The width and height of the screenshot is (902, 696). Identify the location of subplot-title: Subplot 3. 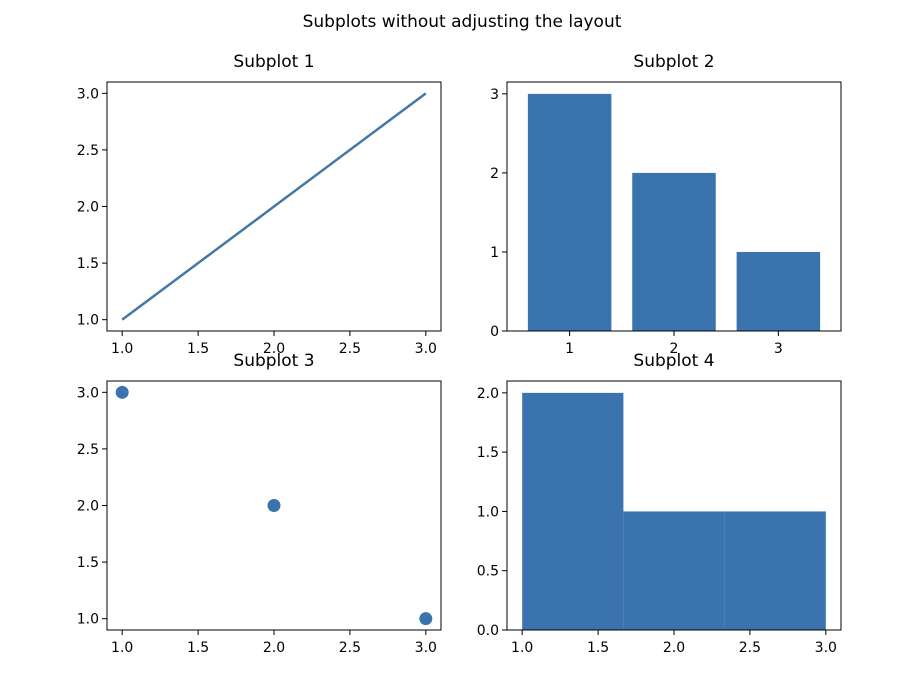
(273, 361).